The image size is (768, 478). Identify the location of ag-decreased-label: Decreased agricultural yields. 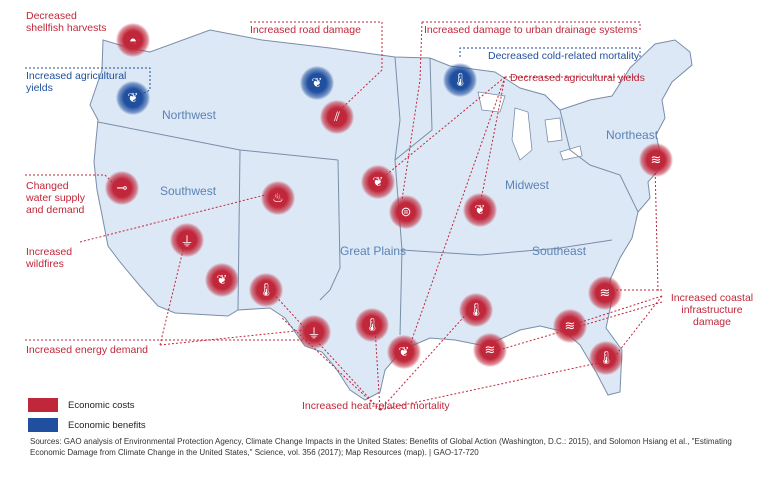
(577, 78).